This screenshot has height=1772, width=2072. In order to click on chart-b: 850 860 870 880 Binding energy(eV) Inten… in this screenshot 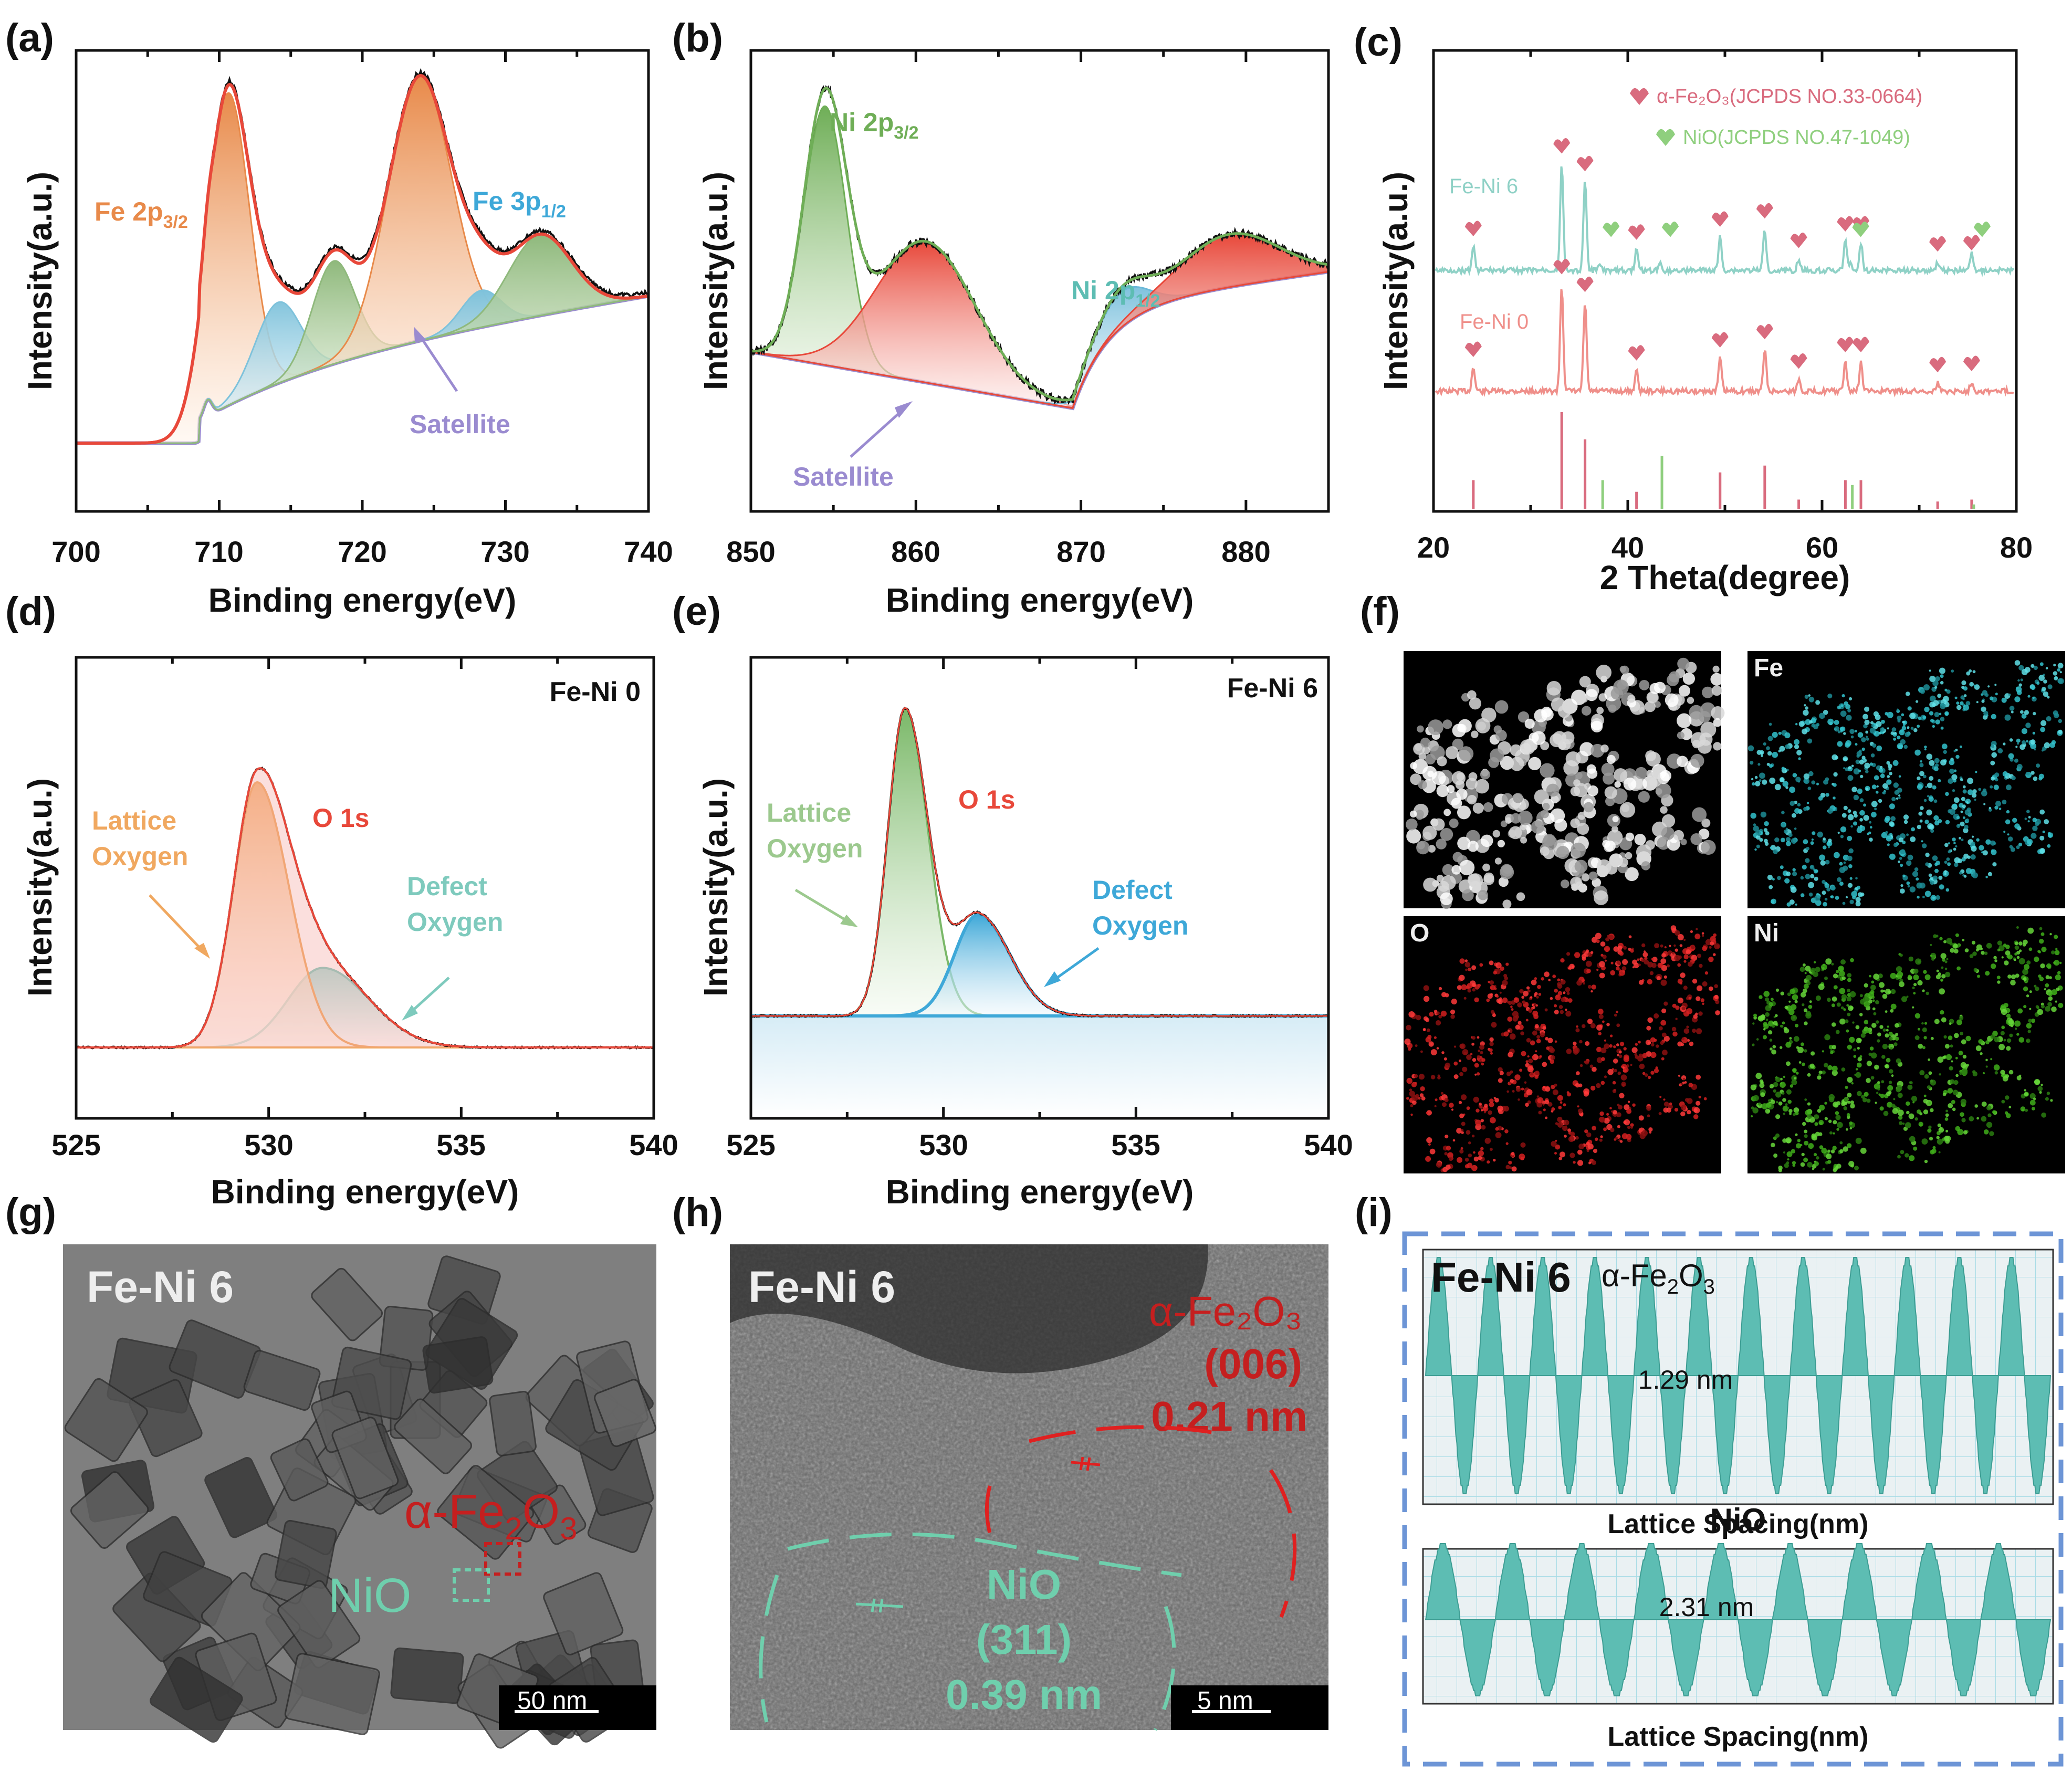, I will do `click(1013, 334)`.